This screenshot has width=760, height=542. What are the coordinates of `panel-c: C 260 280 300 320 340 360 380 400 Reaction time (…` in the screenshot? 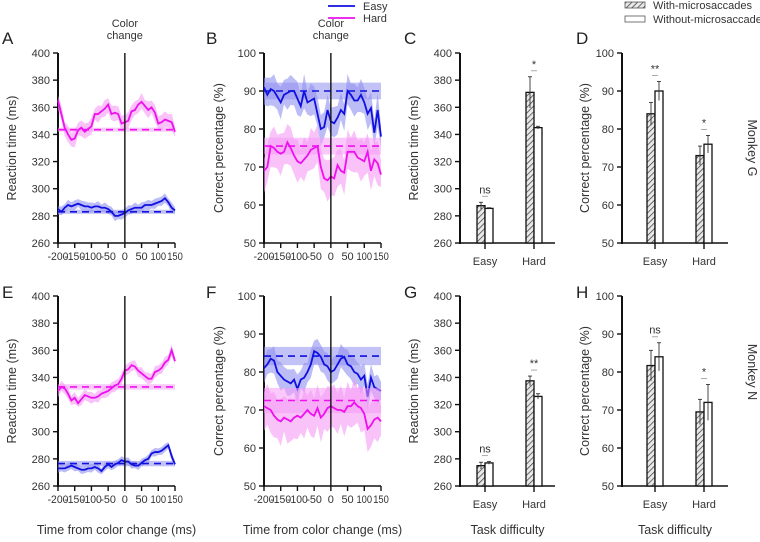 It's located at (479, 148).